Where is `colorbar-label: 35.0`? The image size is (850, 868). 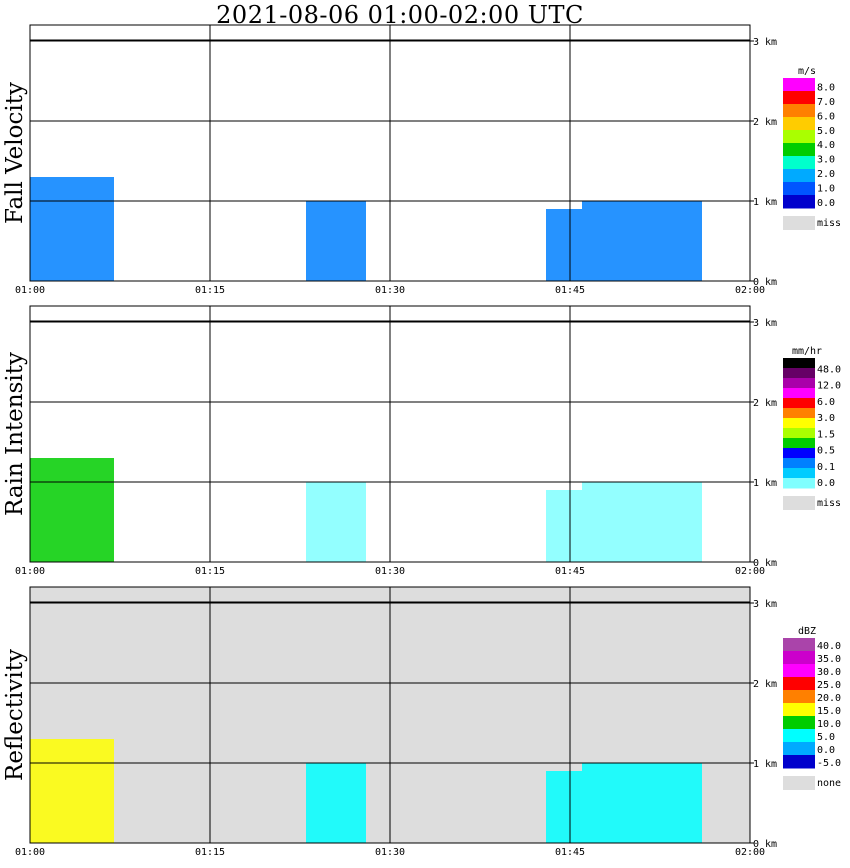 colorbar-label: 35.0 is located at coordinates (829, 659).